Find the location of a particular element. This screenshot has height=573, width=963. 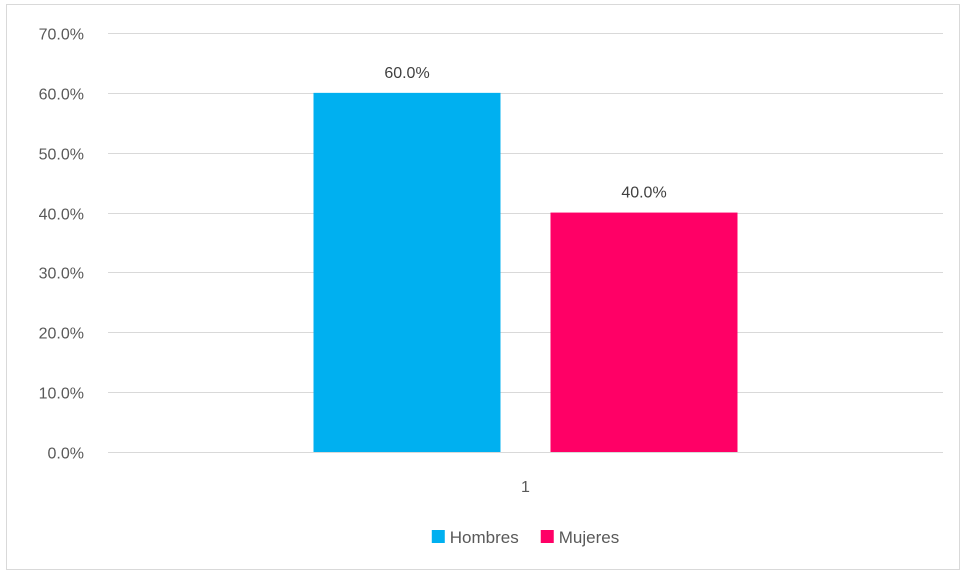

legend-label: Mujeres is located at coordinates (589, 537).